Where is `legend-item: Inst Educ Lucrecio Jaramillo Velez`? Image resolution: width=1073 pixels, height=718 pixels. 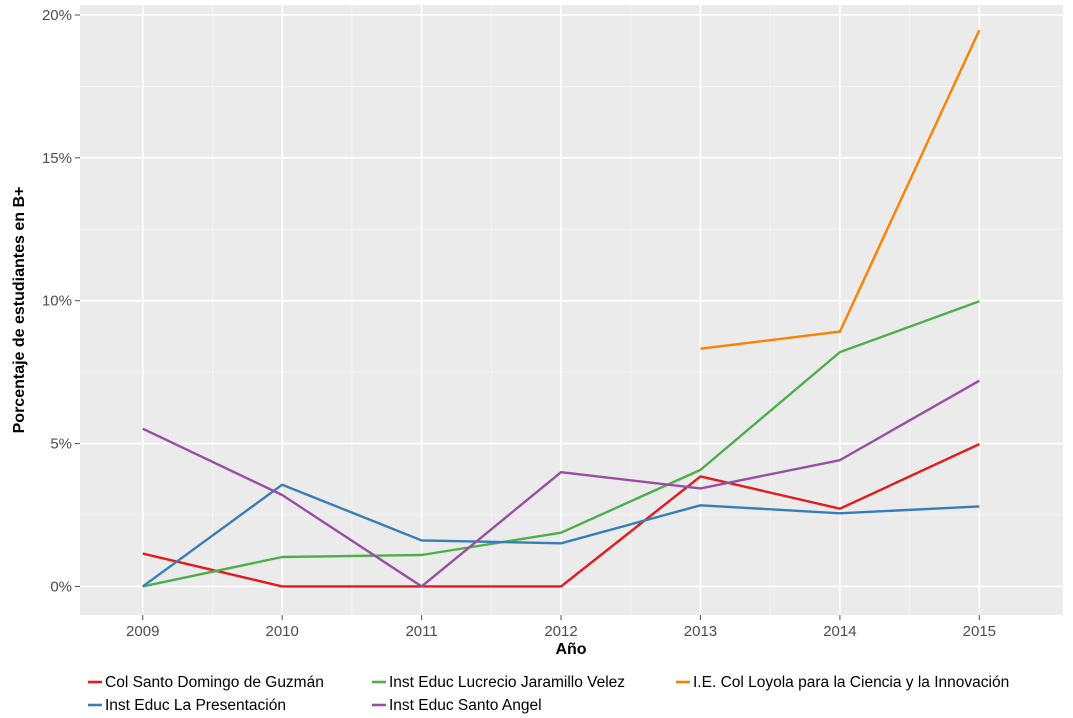 legend-item: Inst Educ Lucrecio Jaramillo Velez is located at coordinates (498, 682).